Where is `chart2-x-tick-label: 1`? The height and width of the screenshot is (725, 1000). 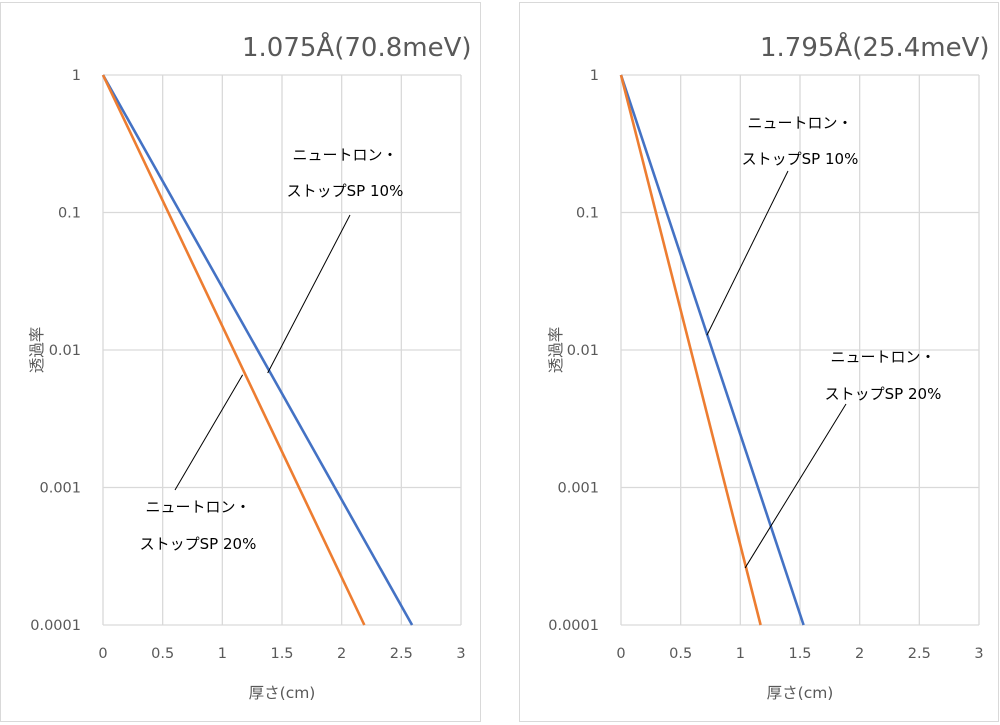
chart2-x-tick-label: 1 is located at coordinates (740, 654).